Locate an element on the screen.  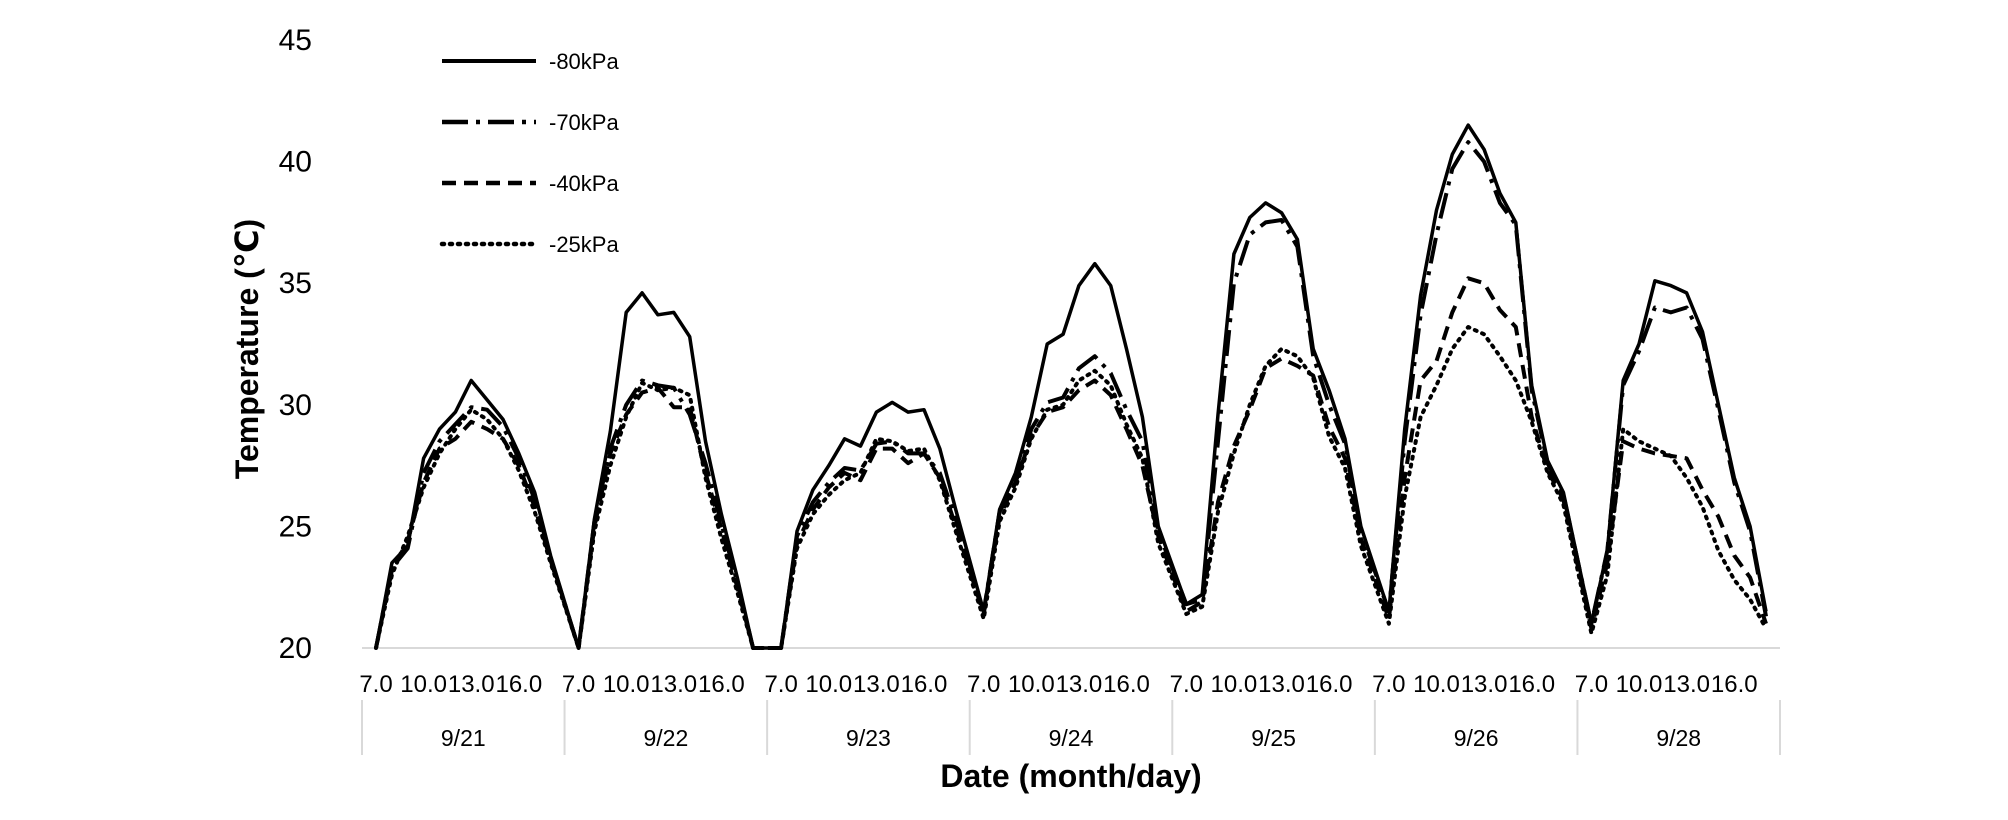
y-tick-label: 20 is located at coordinates (295, 648).